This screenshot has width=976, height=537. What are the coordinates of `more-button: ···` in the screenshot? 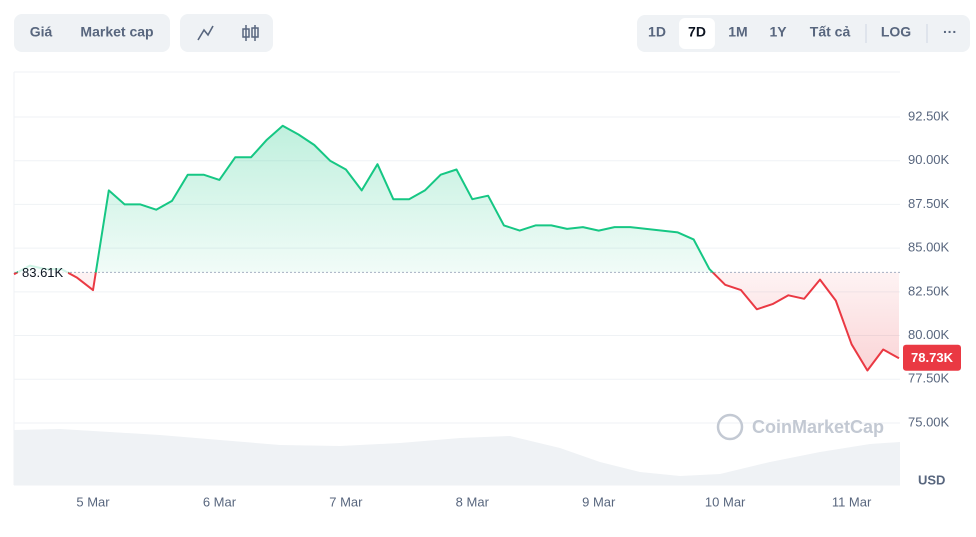 It's located at (950, 32).